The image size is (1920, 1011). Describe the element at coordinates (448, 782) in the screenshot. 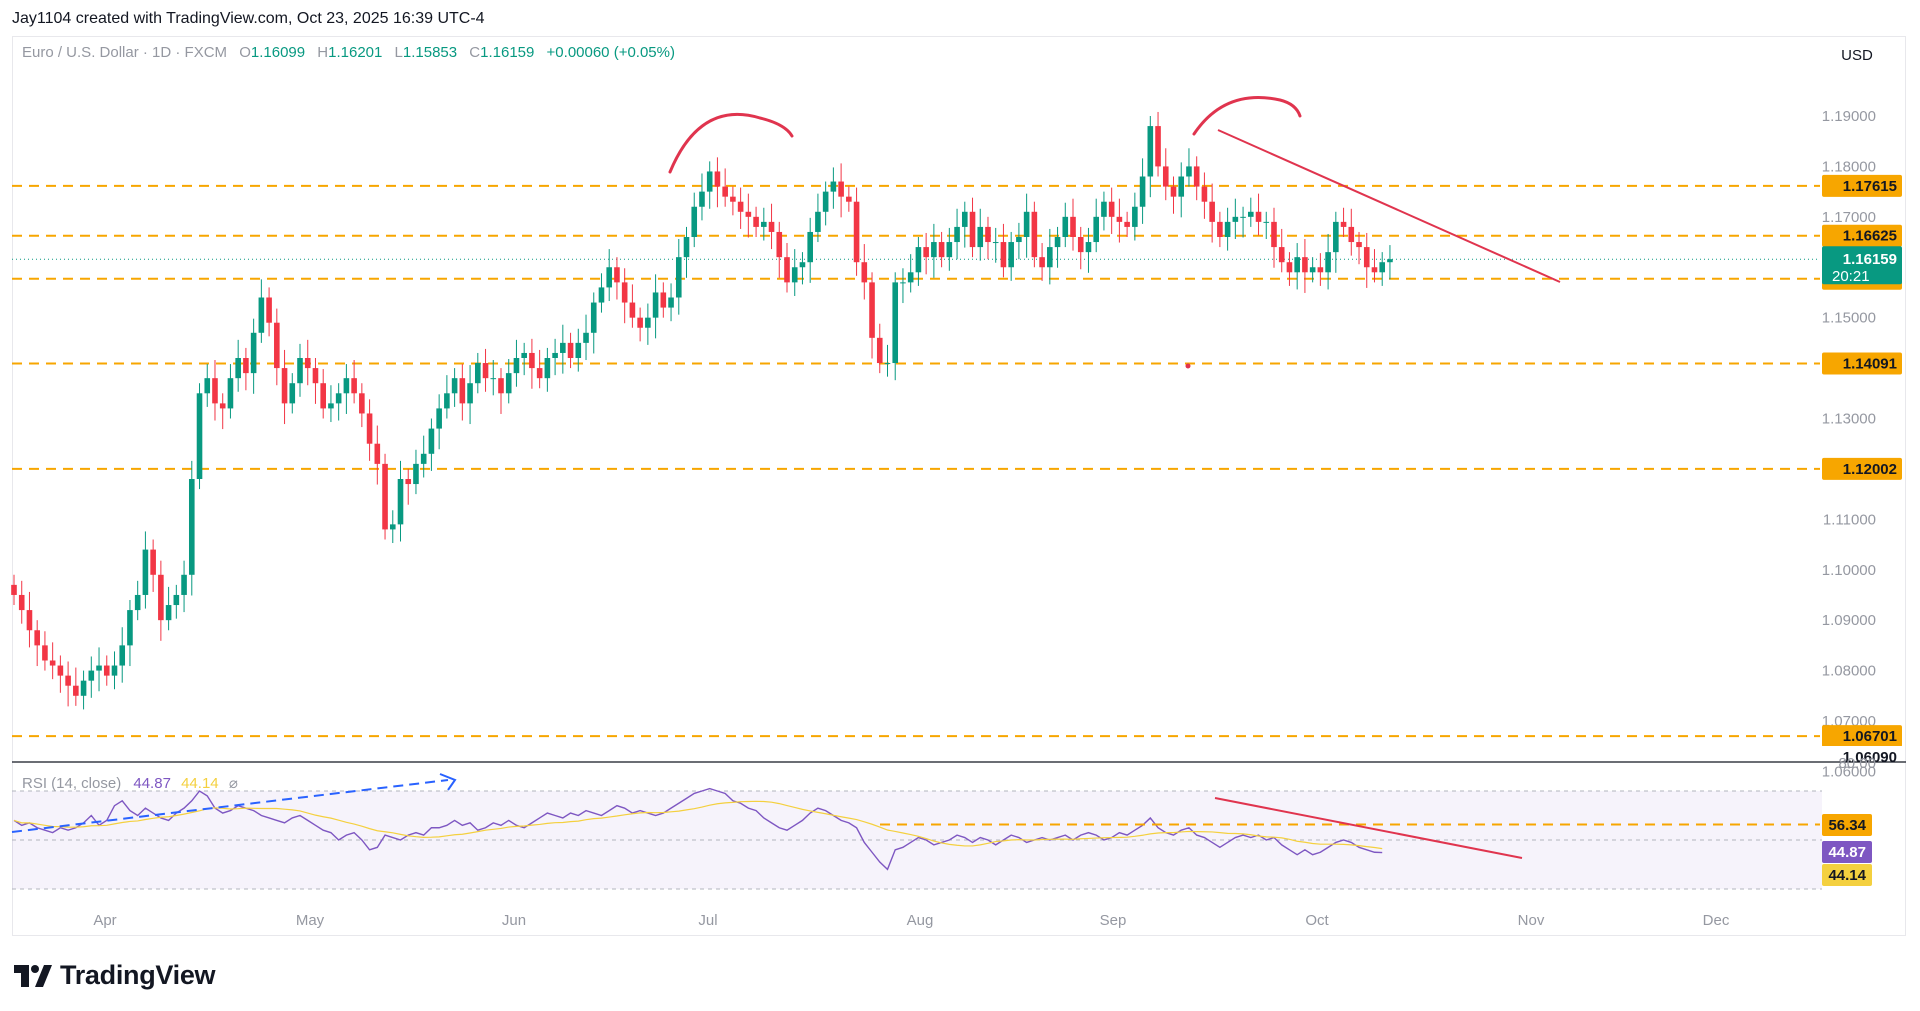

I see `rsi-blue-arrow` at that location.